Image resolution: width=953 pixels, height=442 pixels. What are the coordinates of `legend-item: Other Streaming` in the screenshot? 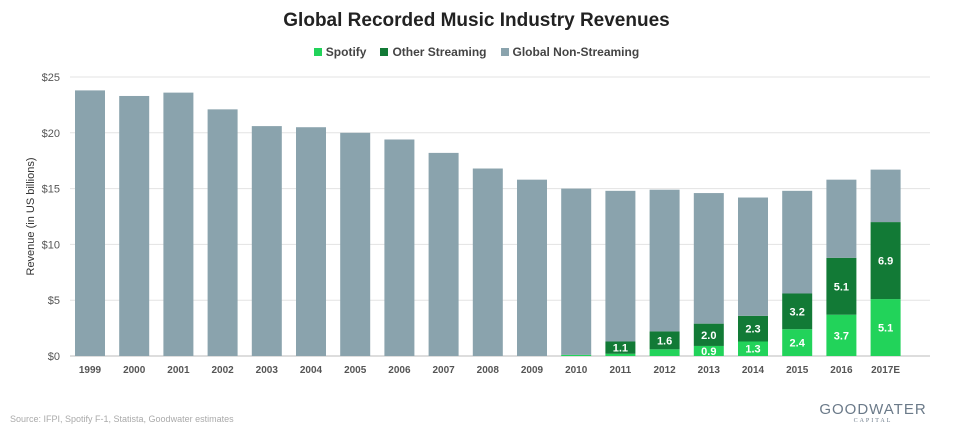 It's located at (433, 52).